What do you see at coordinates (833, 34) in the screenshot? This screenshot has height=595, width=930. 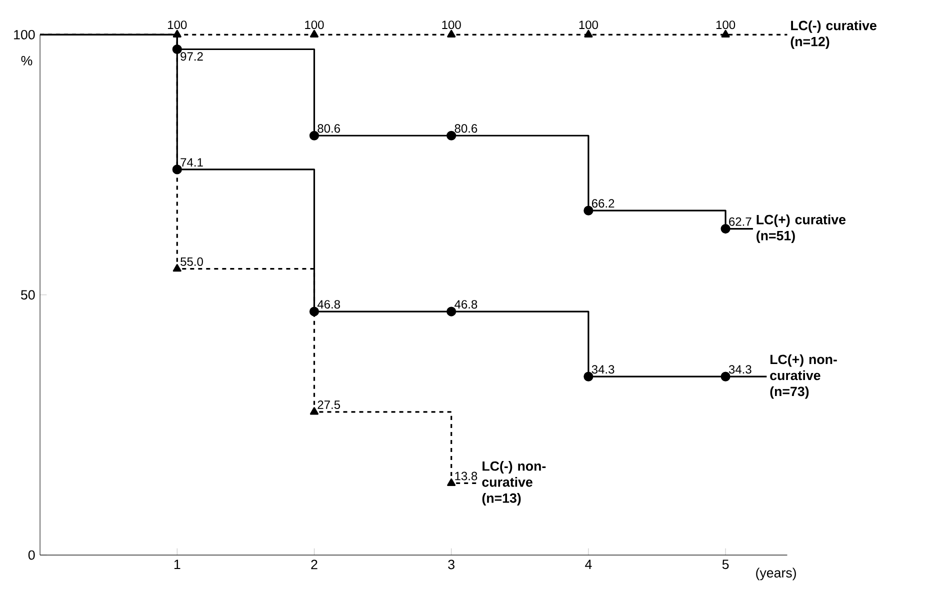 I see `series-label: LC(-) curative (n=12)` at bounding box center [833, 34].